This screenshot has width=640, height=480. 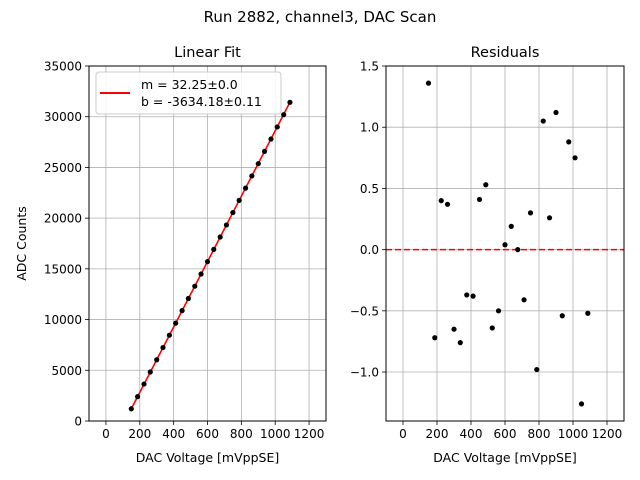 What do you see at coordinates (504, 457) in the screenshot?
I see `residuals-xlabel: DAC Voltage [mVppSE]` at bounding box center [504, 457].